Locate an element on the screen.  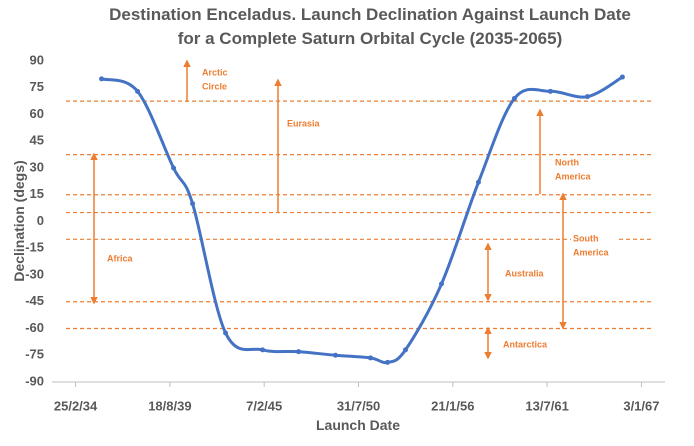
y-tick-label: -75 is located at coordinates (34, 354).